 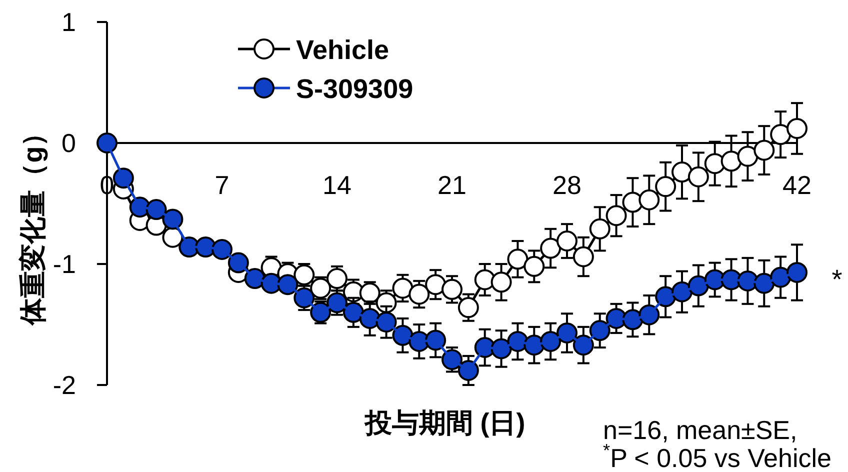 I want to click on annotation: *, so click(x=837, y=279).